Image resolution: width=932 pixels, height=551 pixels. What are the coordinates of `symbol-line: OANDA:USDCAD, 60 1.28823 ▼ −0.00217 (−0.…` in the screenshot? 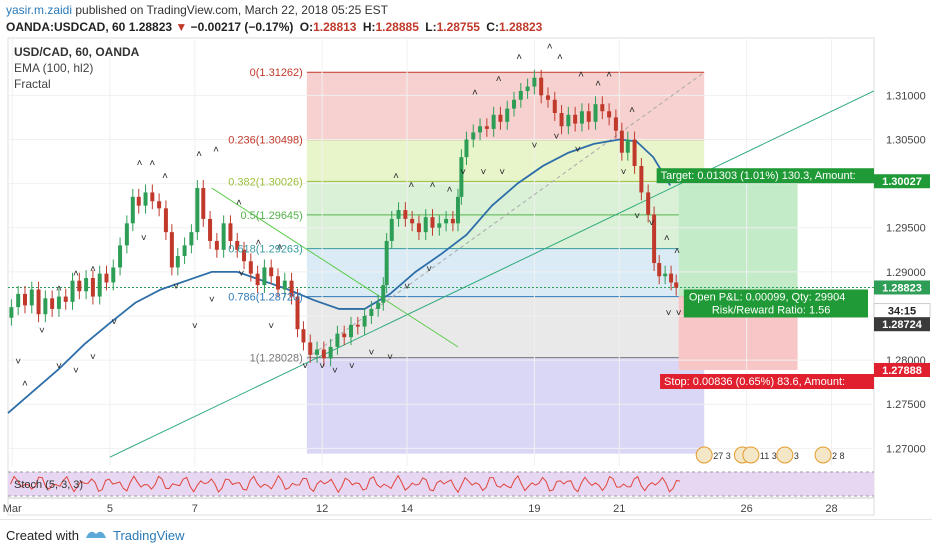 It's located at (466, 27).